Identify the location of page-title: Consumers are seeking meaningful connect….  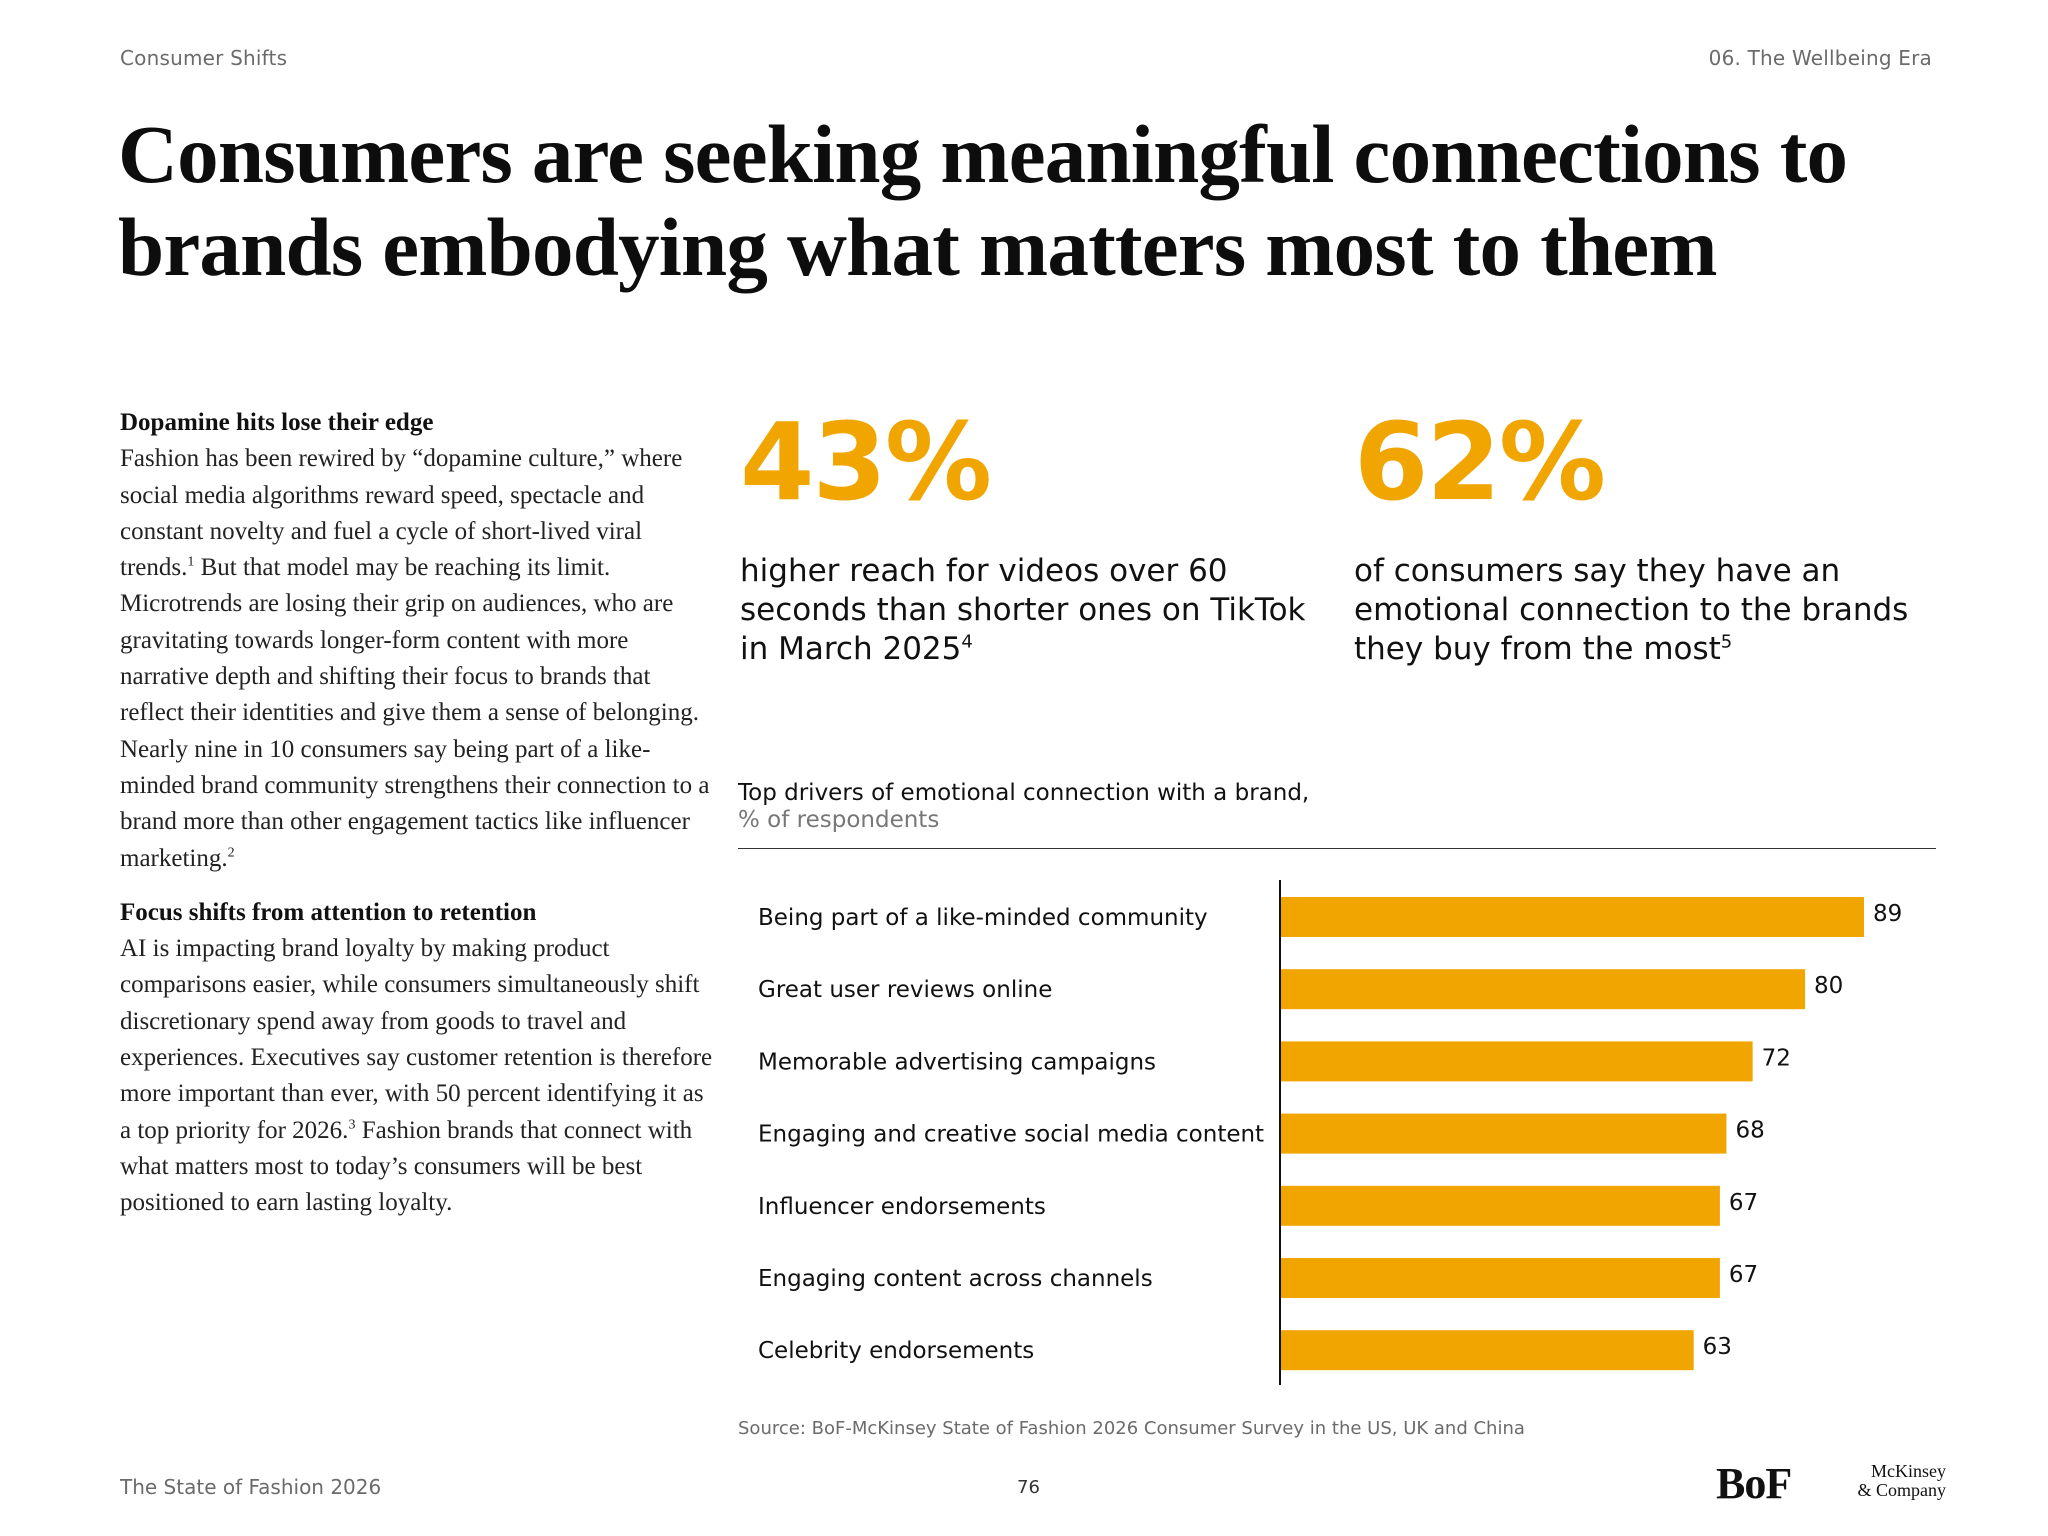
(983, 200).